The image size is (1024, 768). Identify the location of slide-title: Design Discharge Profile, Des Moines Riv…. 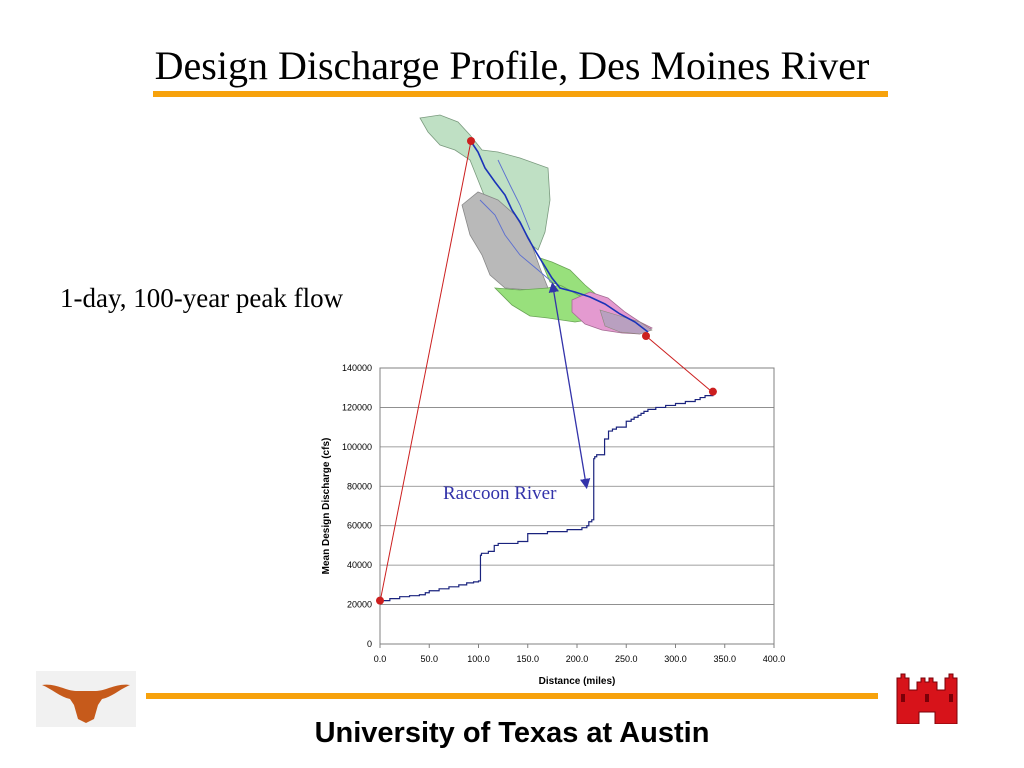
(512, 65).